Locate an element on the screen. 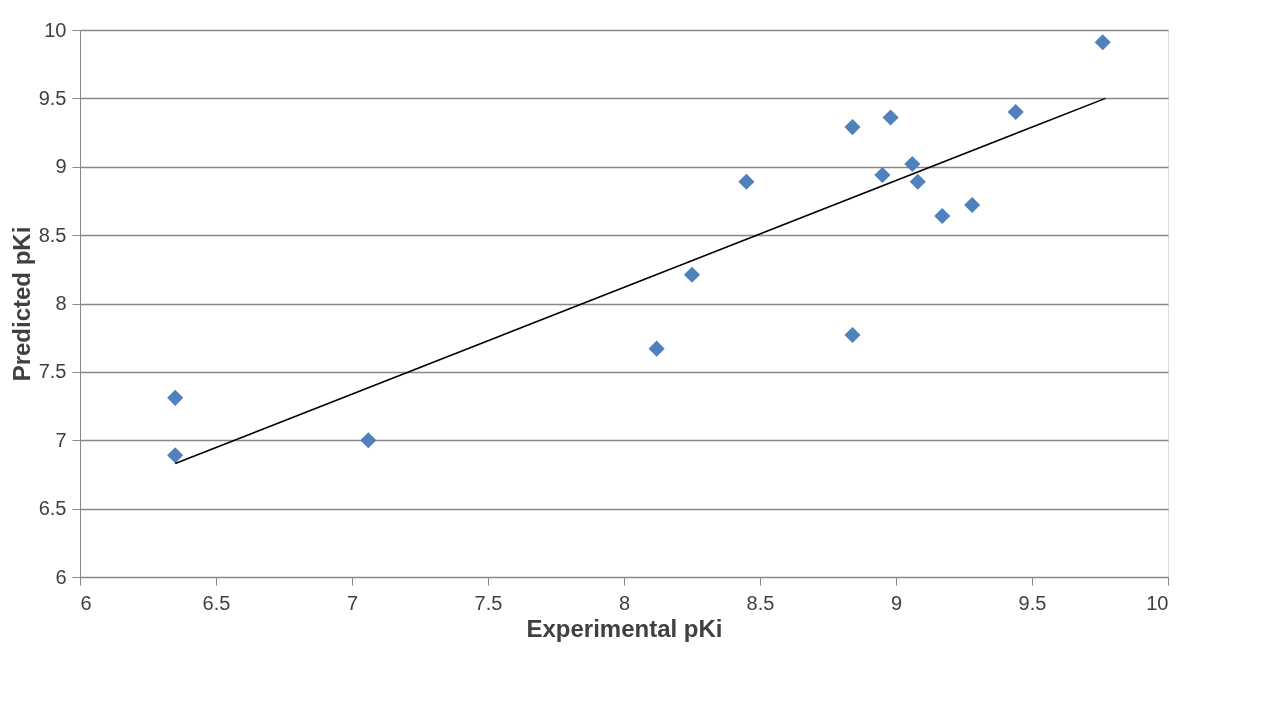 This screenshot has height=702, width=1268. x-tick-label: 8.5 is located at coordinates (760, 602).